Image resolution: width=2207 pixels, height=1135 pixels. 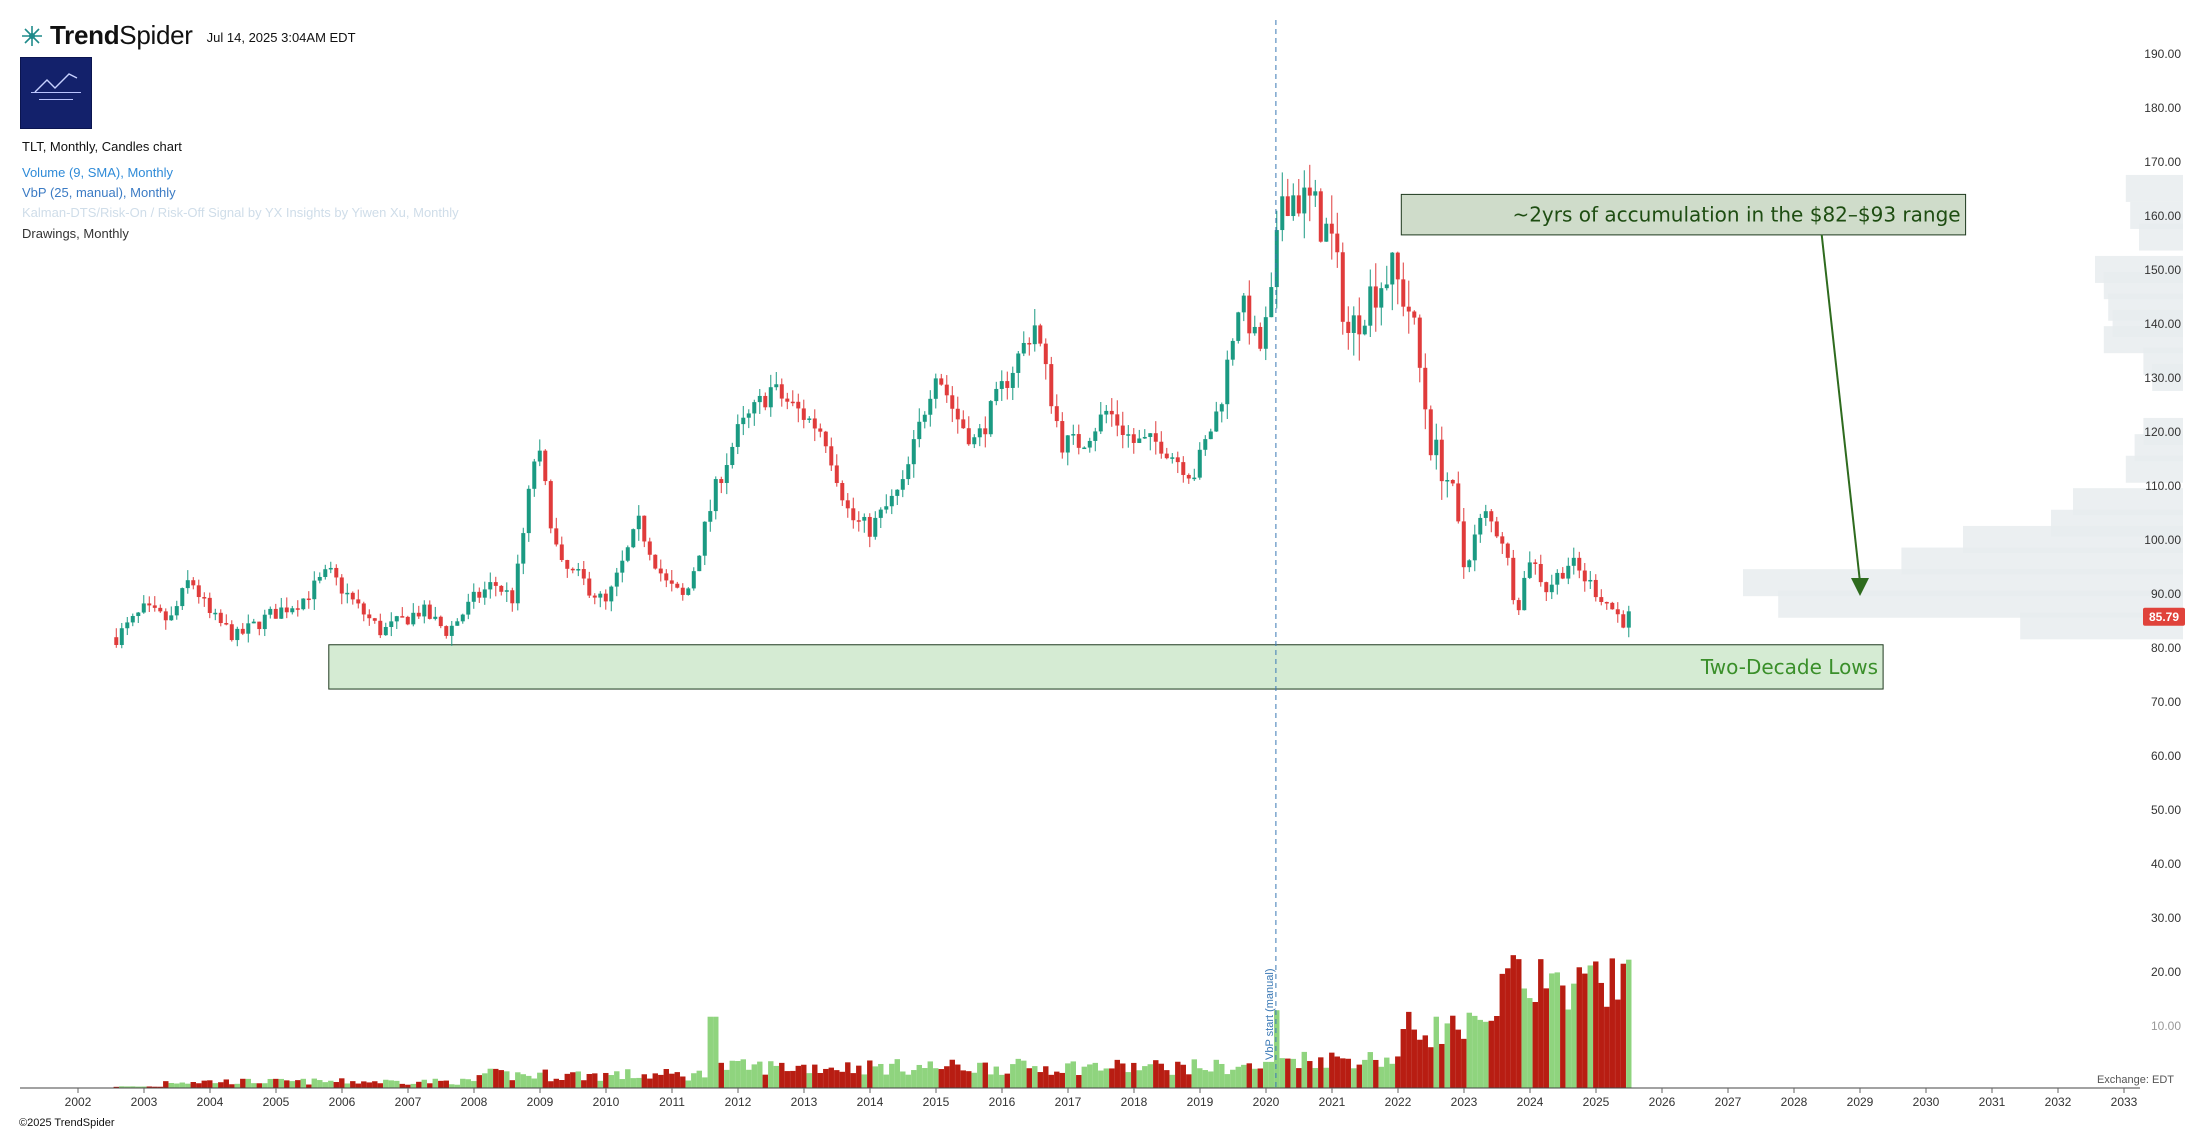 I want to click on x-axis-tick-label: 2018, so click(x=1134, y=1102).